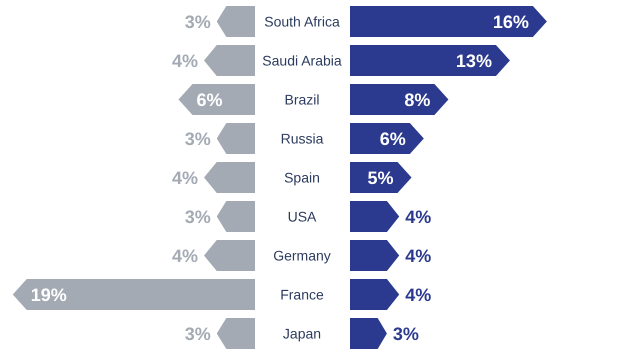  I want to click on y-tick-label: Japan, so click(302, 333).